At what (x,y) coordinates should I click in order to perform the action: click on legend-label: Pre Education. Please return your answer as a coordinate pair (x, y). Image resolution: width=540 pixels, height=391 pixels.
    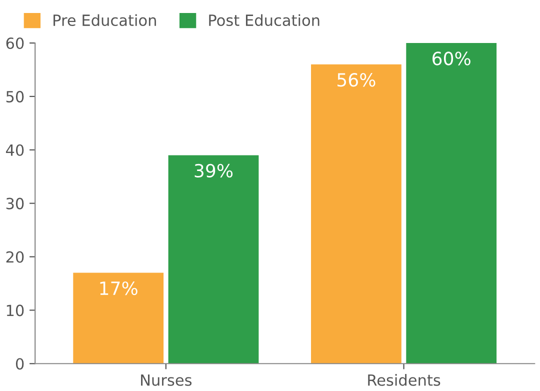
    Looking at the image, I should click on (105, 20).